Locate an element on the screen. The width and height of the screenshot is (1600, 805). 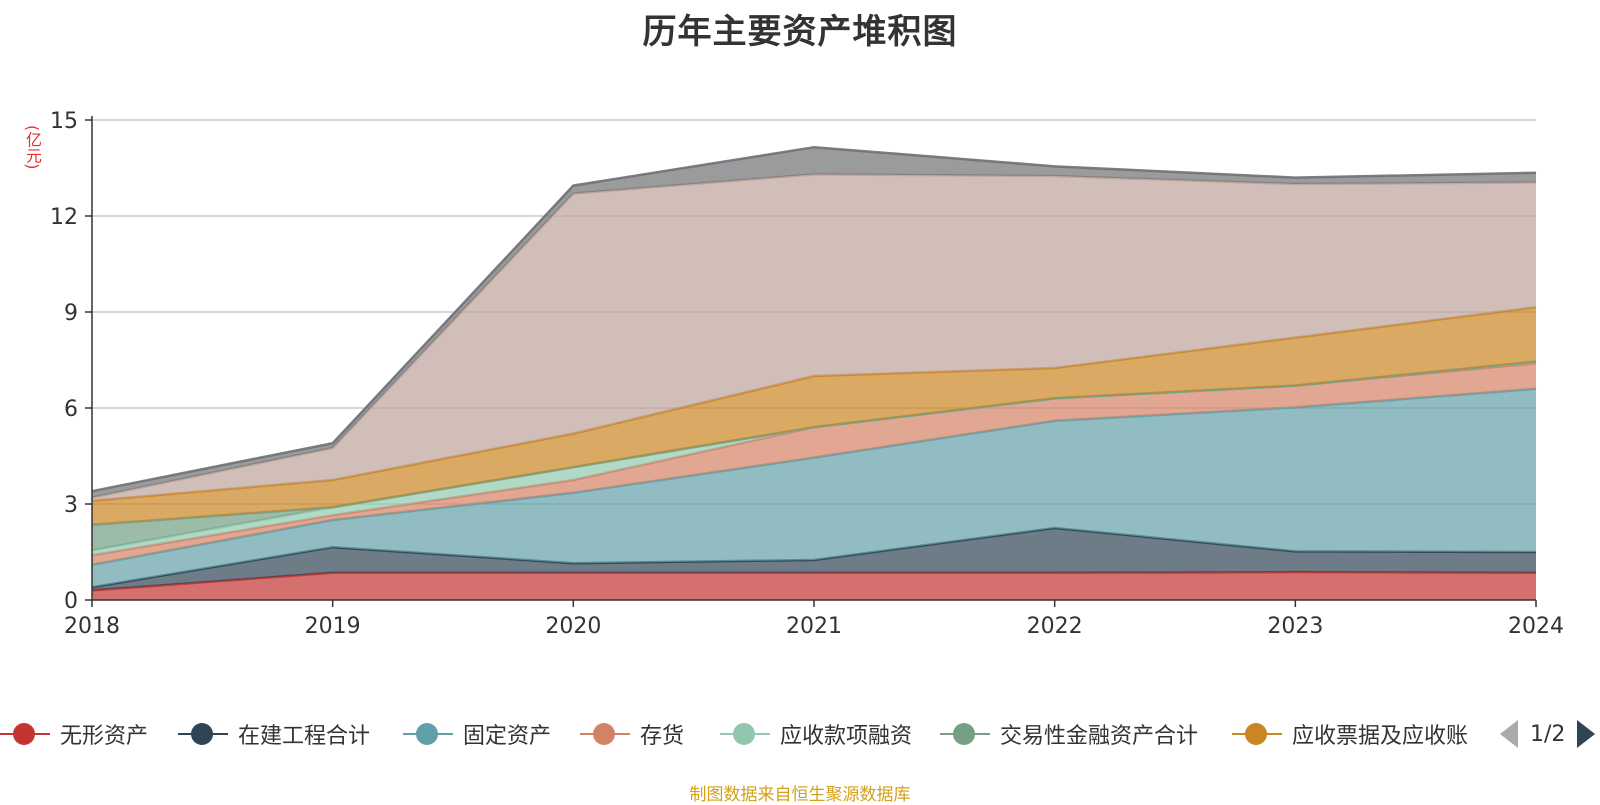
legend-label: 应收款项融资 is located at coordinates (846, 736).